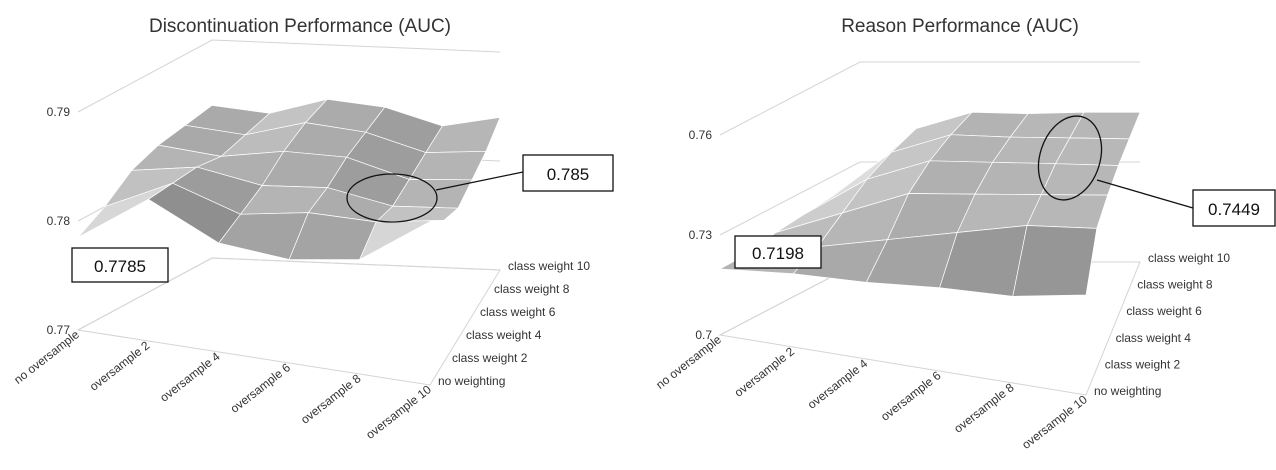 Image resolution: width=1276 pixels, height=470 pixels. What do you see at coordinates (701, 135) in the screenshot?
I see `z-tick-label: 0.76` at bounding box center [701, 135].